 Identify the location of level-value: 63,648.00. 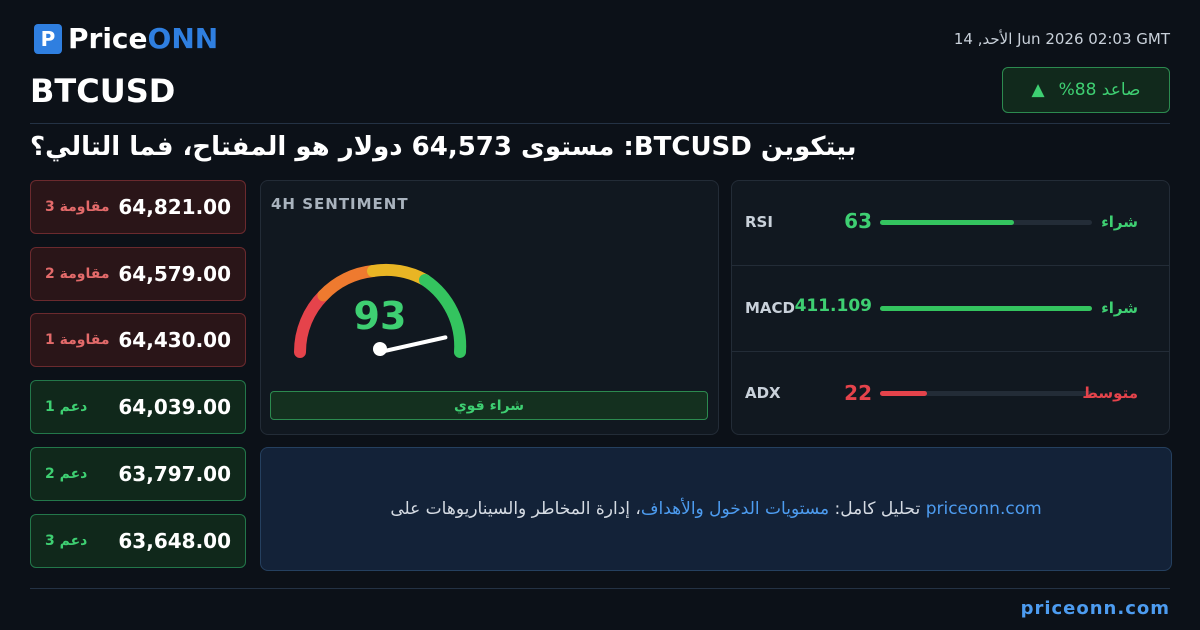
(174, 541).